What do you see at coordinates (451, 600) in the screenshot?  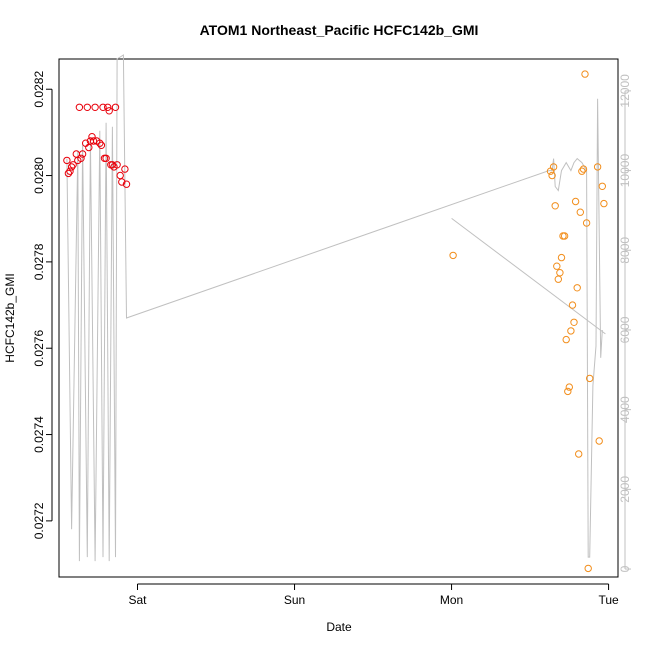 I see `x-tick-label: Mon` at bounding box center [451, 600].